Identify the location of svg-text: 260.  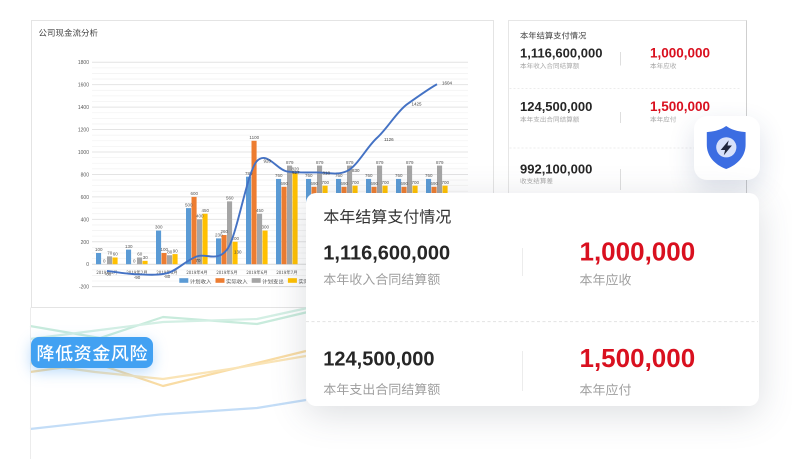
(224, 231).